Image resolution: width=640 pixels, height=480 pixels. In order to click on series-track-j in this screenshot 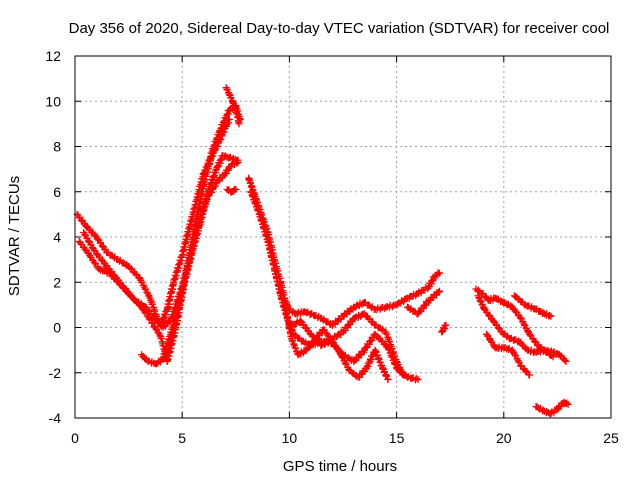, I will do `click(346, 344)`.